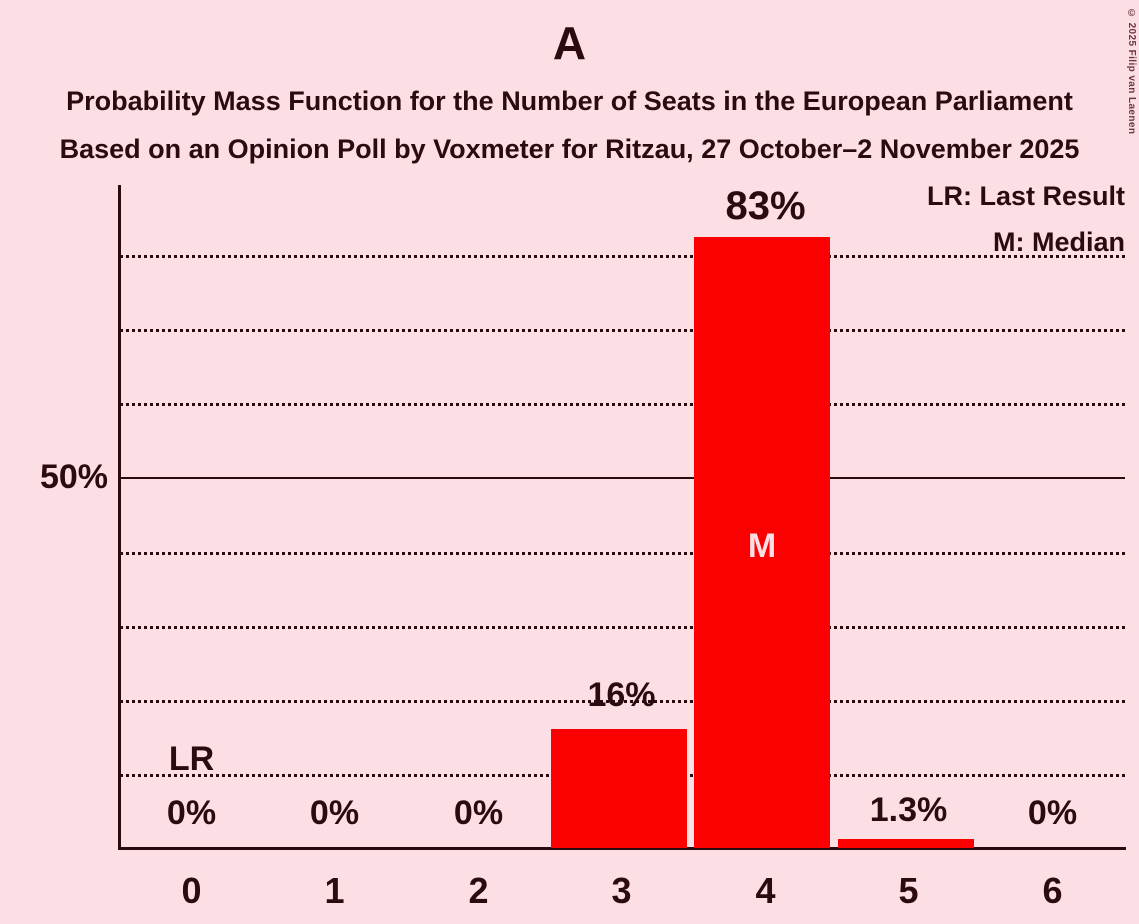 The height and width of the screenshot is (924, 1139). I want to click on x-axis-tick-label-2: 2, so click(478, 890).